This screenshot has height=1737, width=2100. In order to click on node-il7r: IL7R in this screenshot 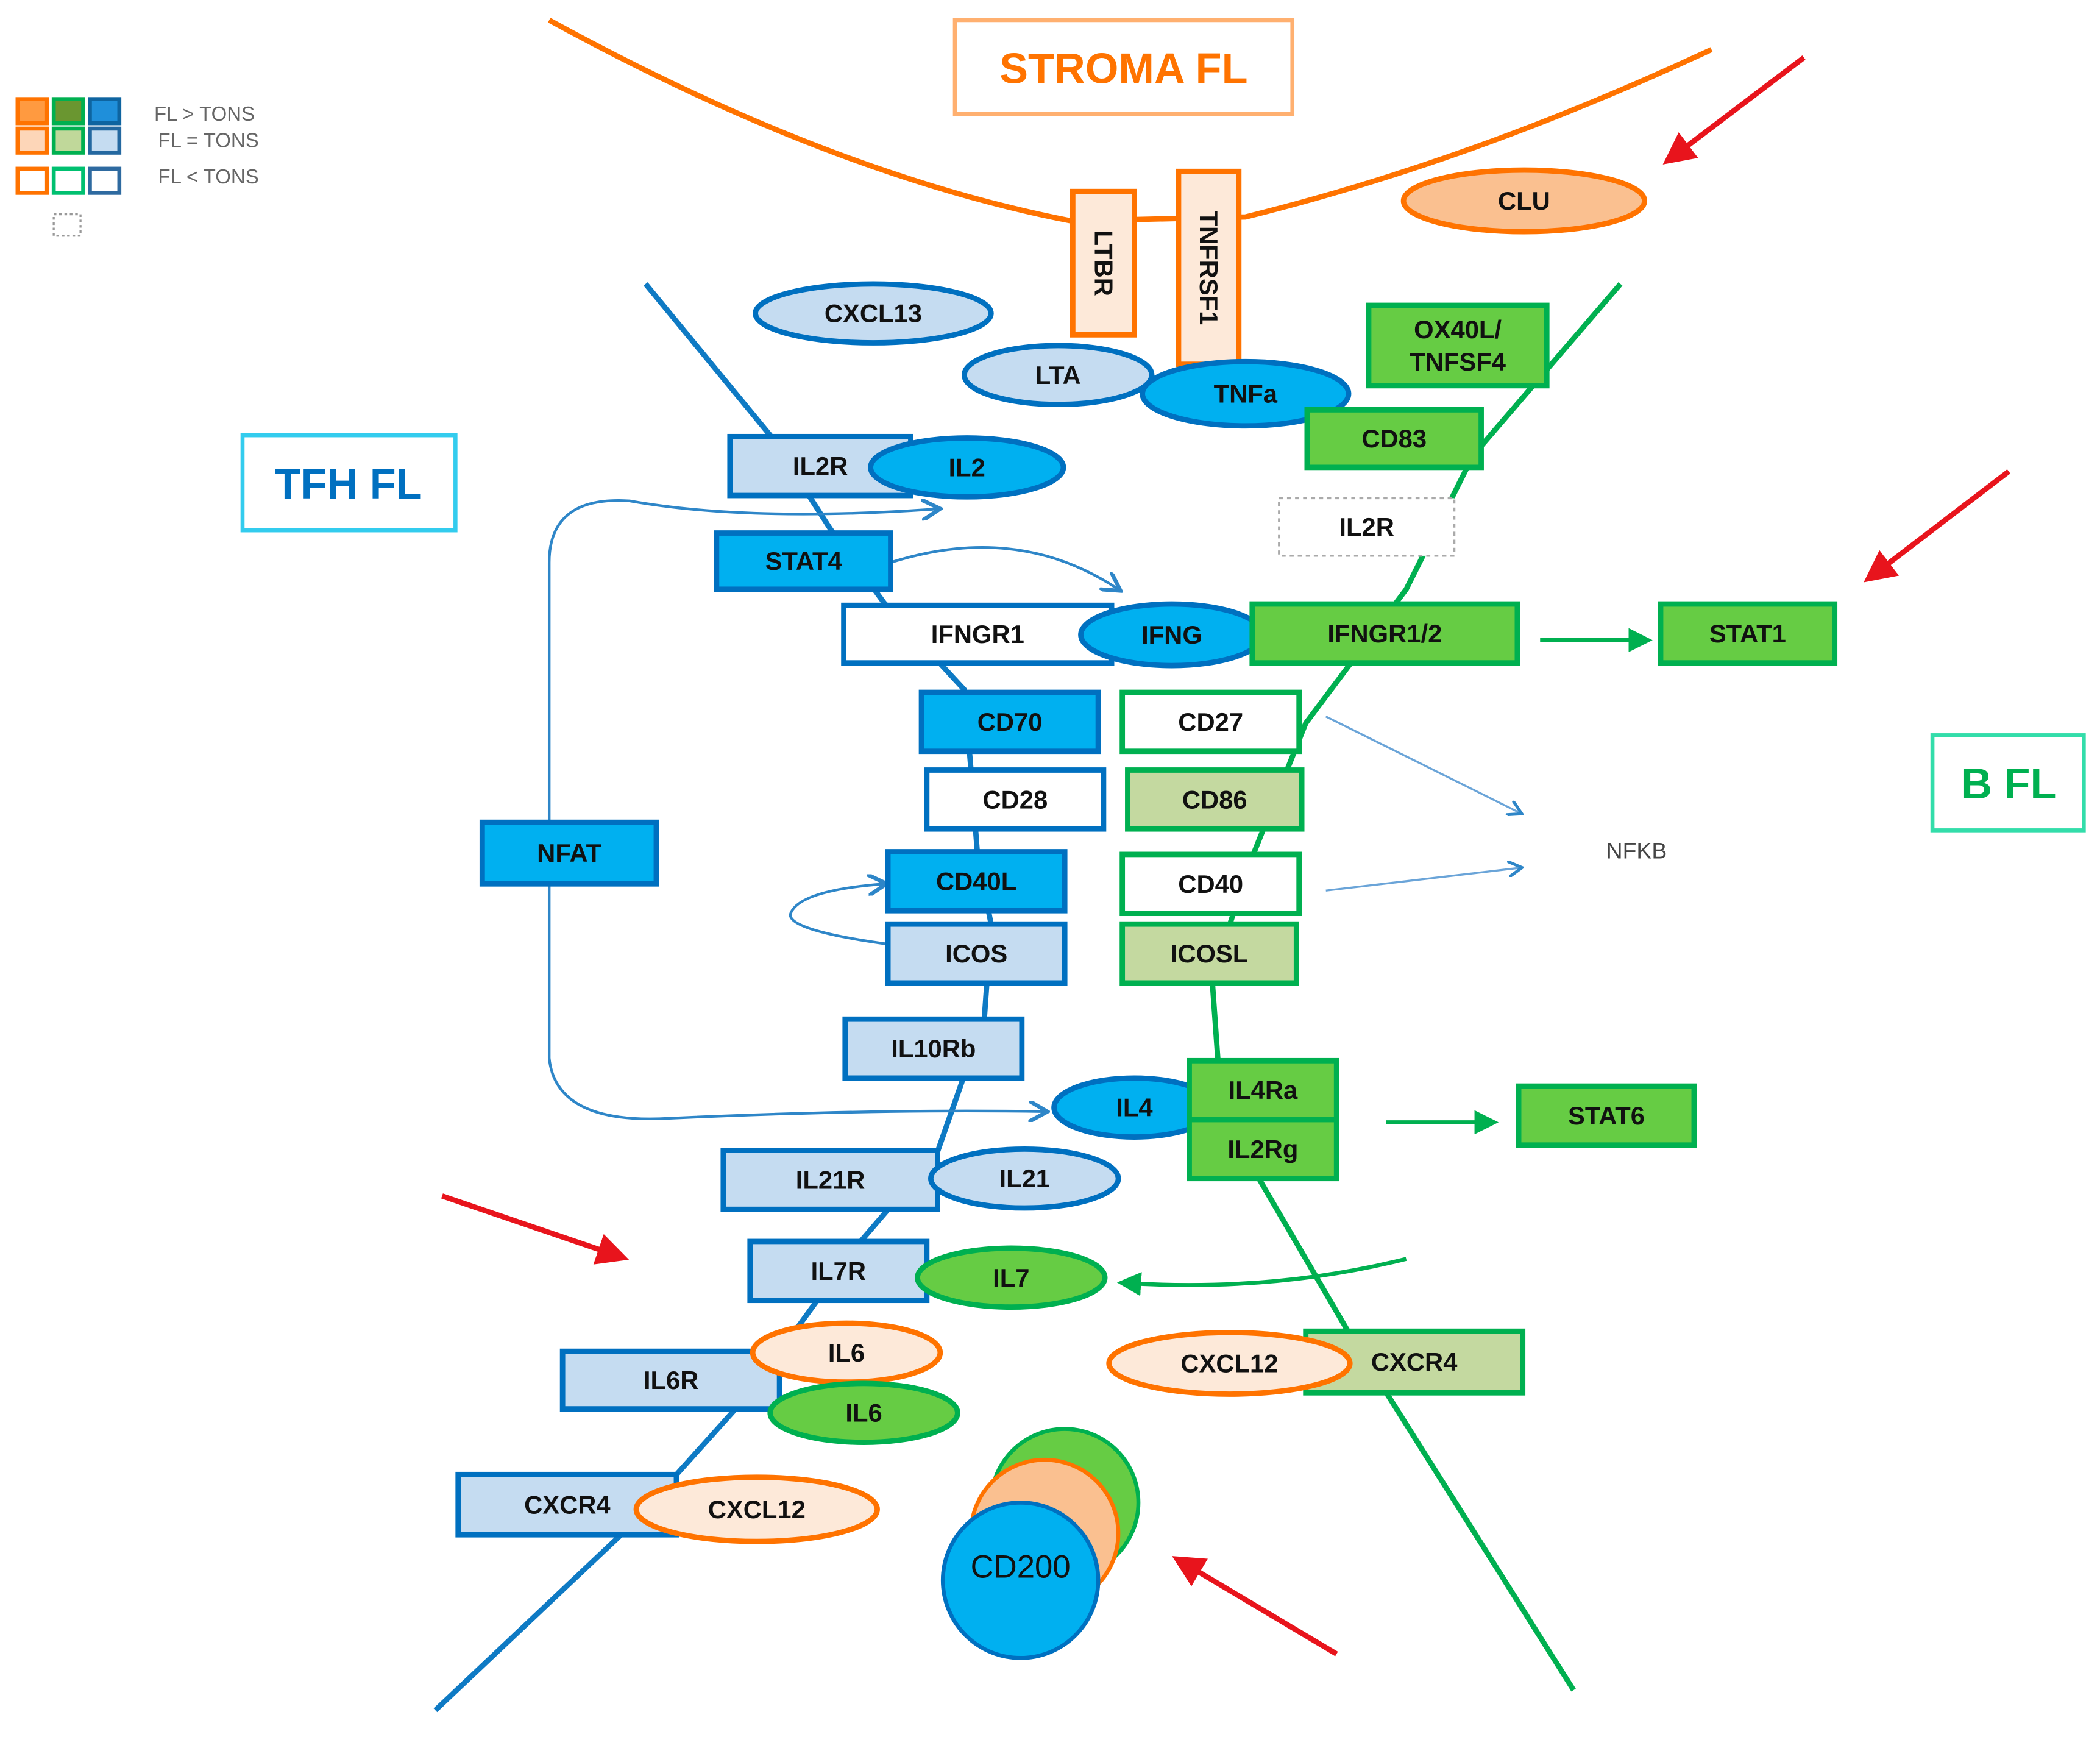, I will do `click(838, 1271)`.